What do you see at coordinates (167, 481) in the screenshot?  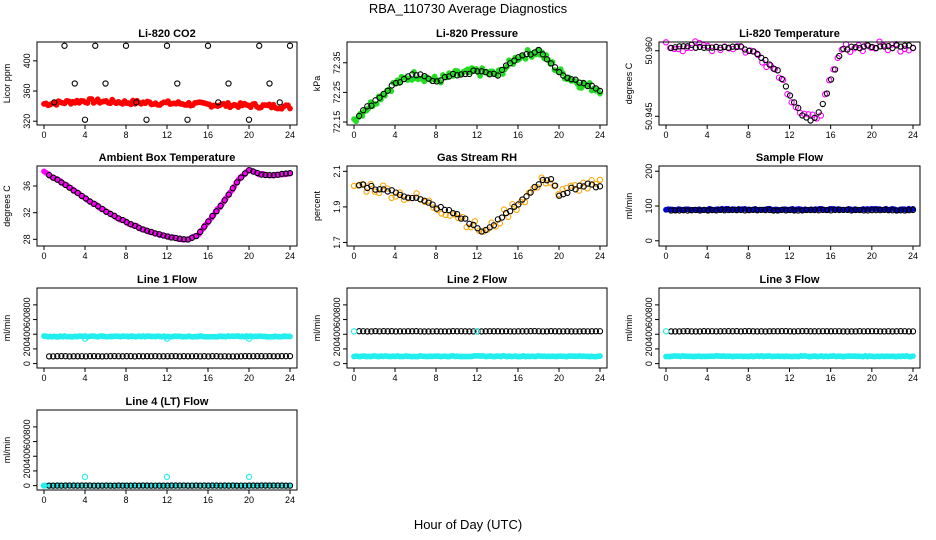 I see `data-points` at bounding box center [167, 481].